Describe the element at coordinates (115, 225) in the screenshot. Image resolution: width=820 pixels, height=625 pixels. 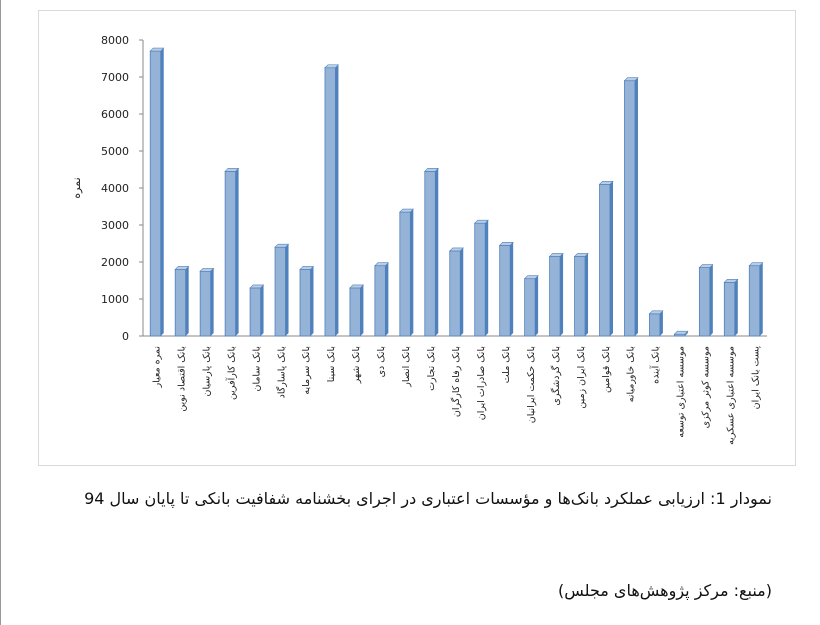
I see `y-tick-label: 3000` at that location.